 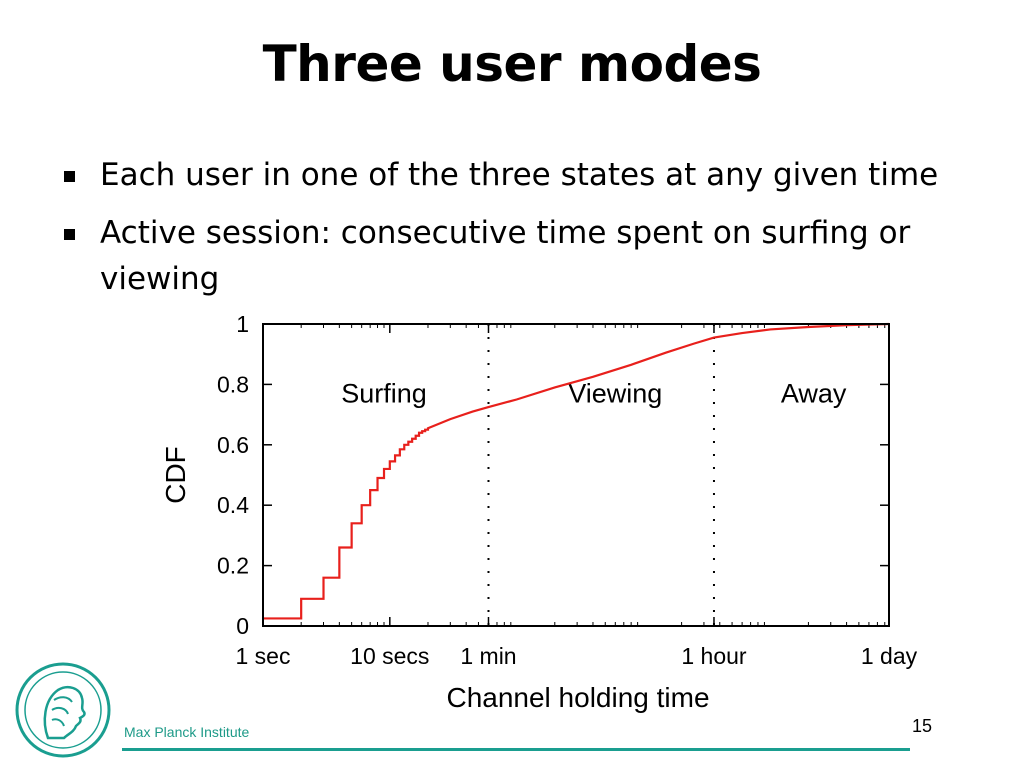 What do you see at coordinates (187, 732) in the screenshot?
I see `institute-name: Max Planck Institute` at bounding box center [187, 732].